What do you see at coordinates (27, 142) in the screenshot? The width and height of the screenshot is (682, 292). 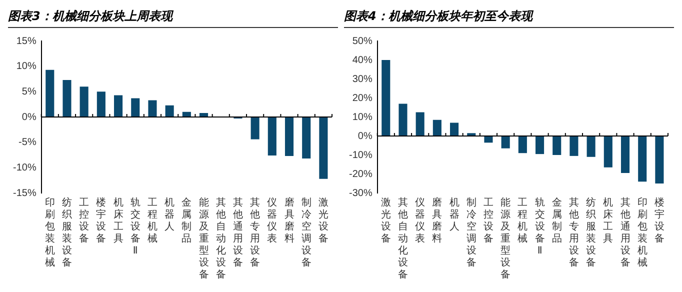 I see `y-tick-label: -5%` at bounding box center [27, 142].